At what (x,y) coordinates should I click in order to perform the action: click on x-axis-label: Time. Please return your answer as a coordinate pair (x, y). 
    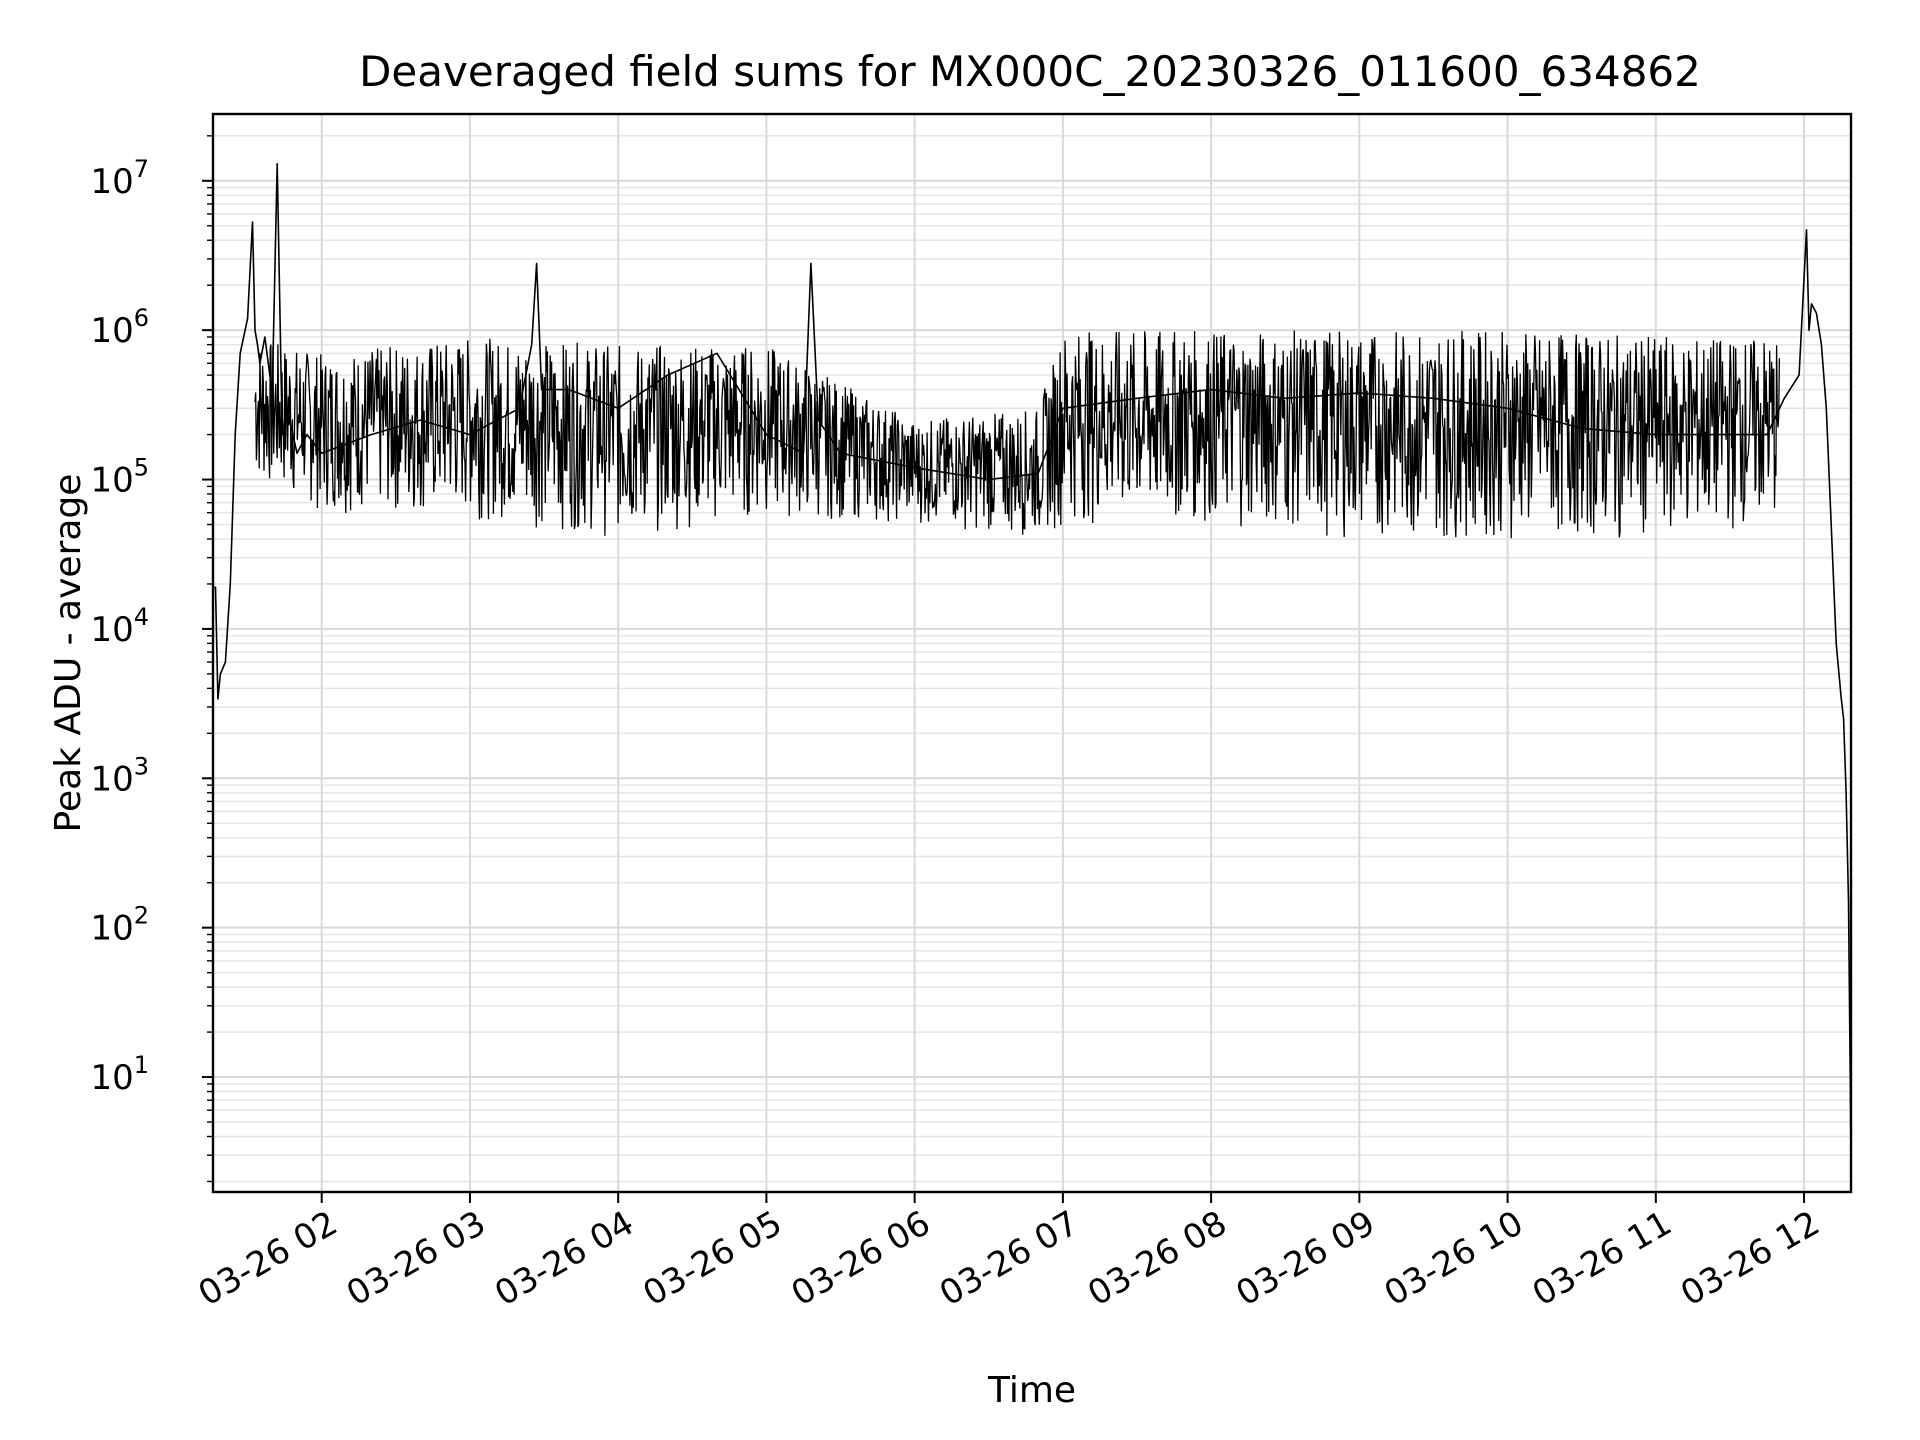
    Looking at the image, I should click on (1031, 1390).